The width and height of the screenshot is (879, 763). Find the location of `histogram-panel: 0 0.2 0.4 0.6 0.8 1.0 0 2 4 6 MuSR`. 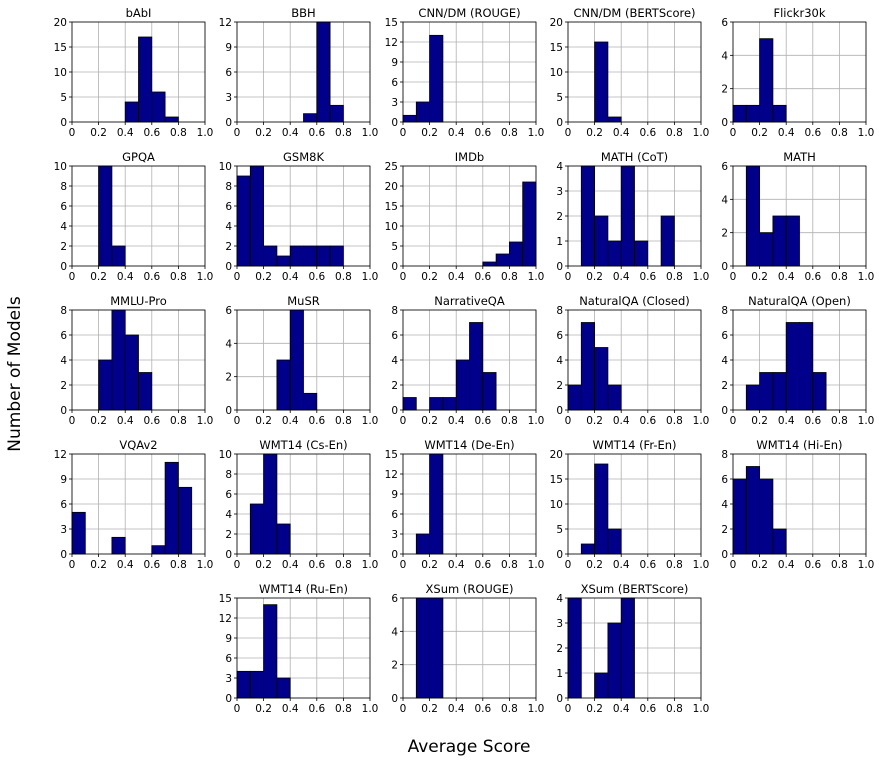

histogram-panel: 0 0.2 0.4 0.6 0.8 1.0 0 2 4 6 MuSR is located at coordinates (301, 360).